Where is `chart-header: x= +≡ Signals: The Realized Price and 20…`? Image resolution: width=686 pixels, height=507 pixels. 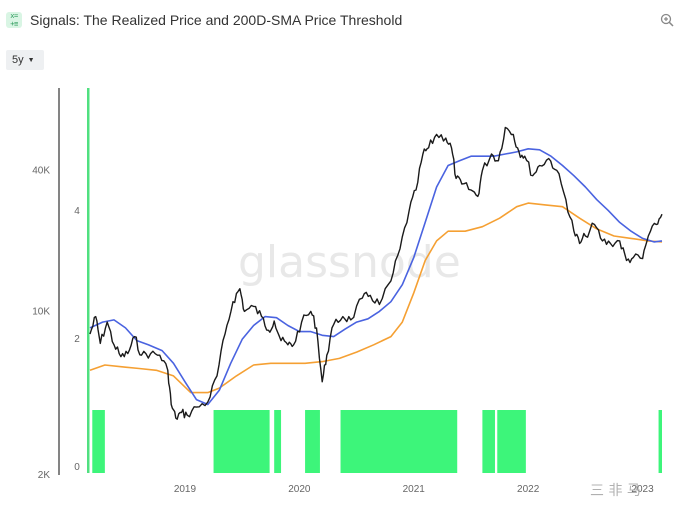 chart-header: x= +≡ Signals: The Realized Price and 20… is located at coordinates (343, 21).